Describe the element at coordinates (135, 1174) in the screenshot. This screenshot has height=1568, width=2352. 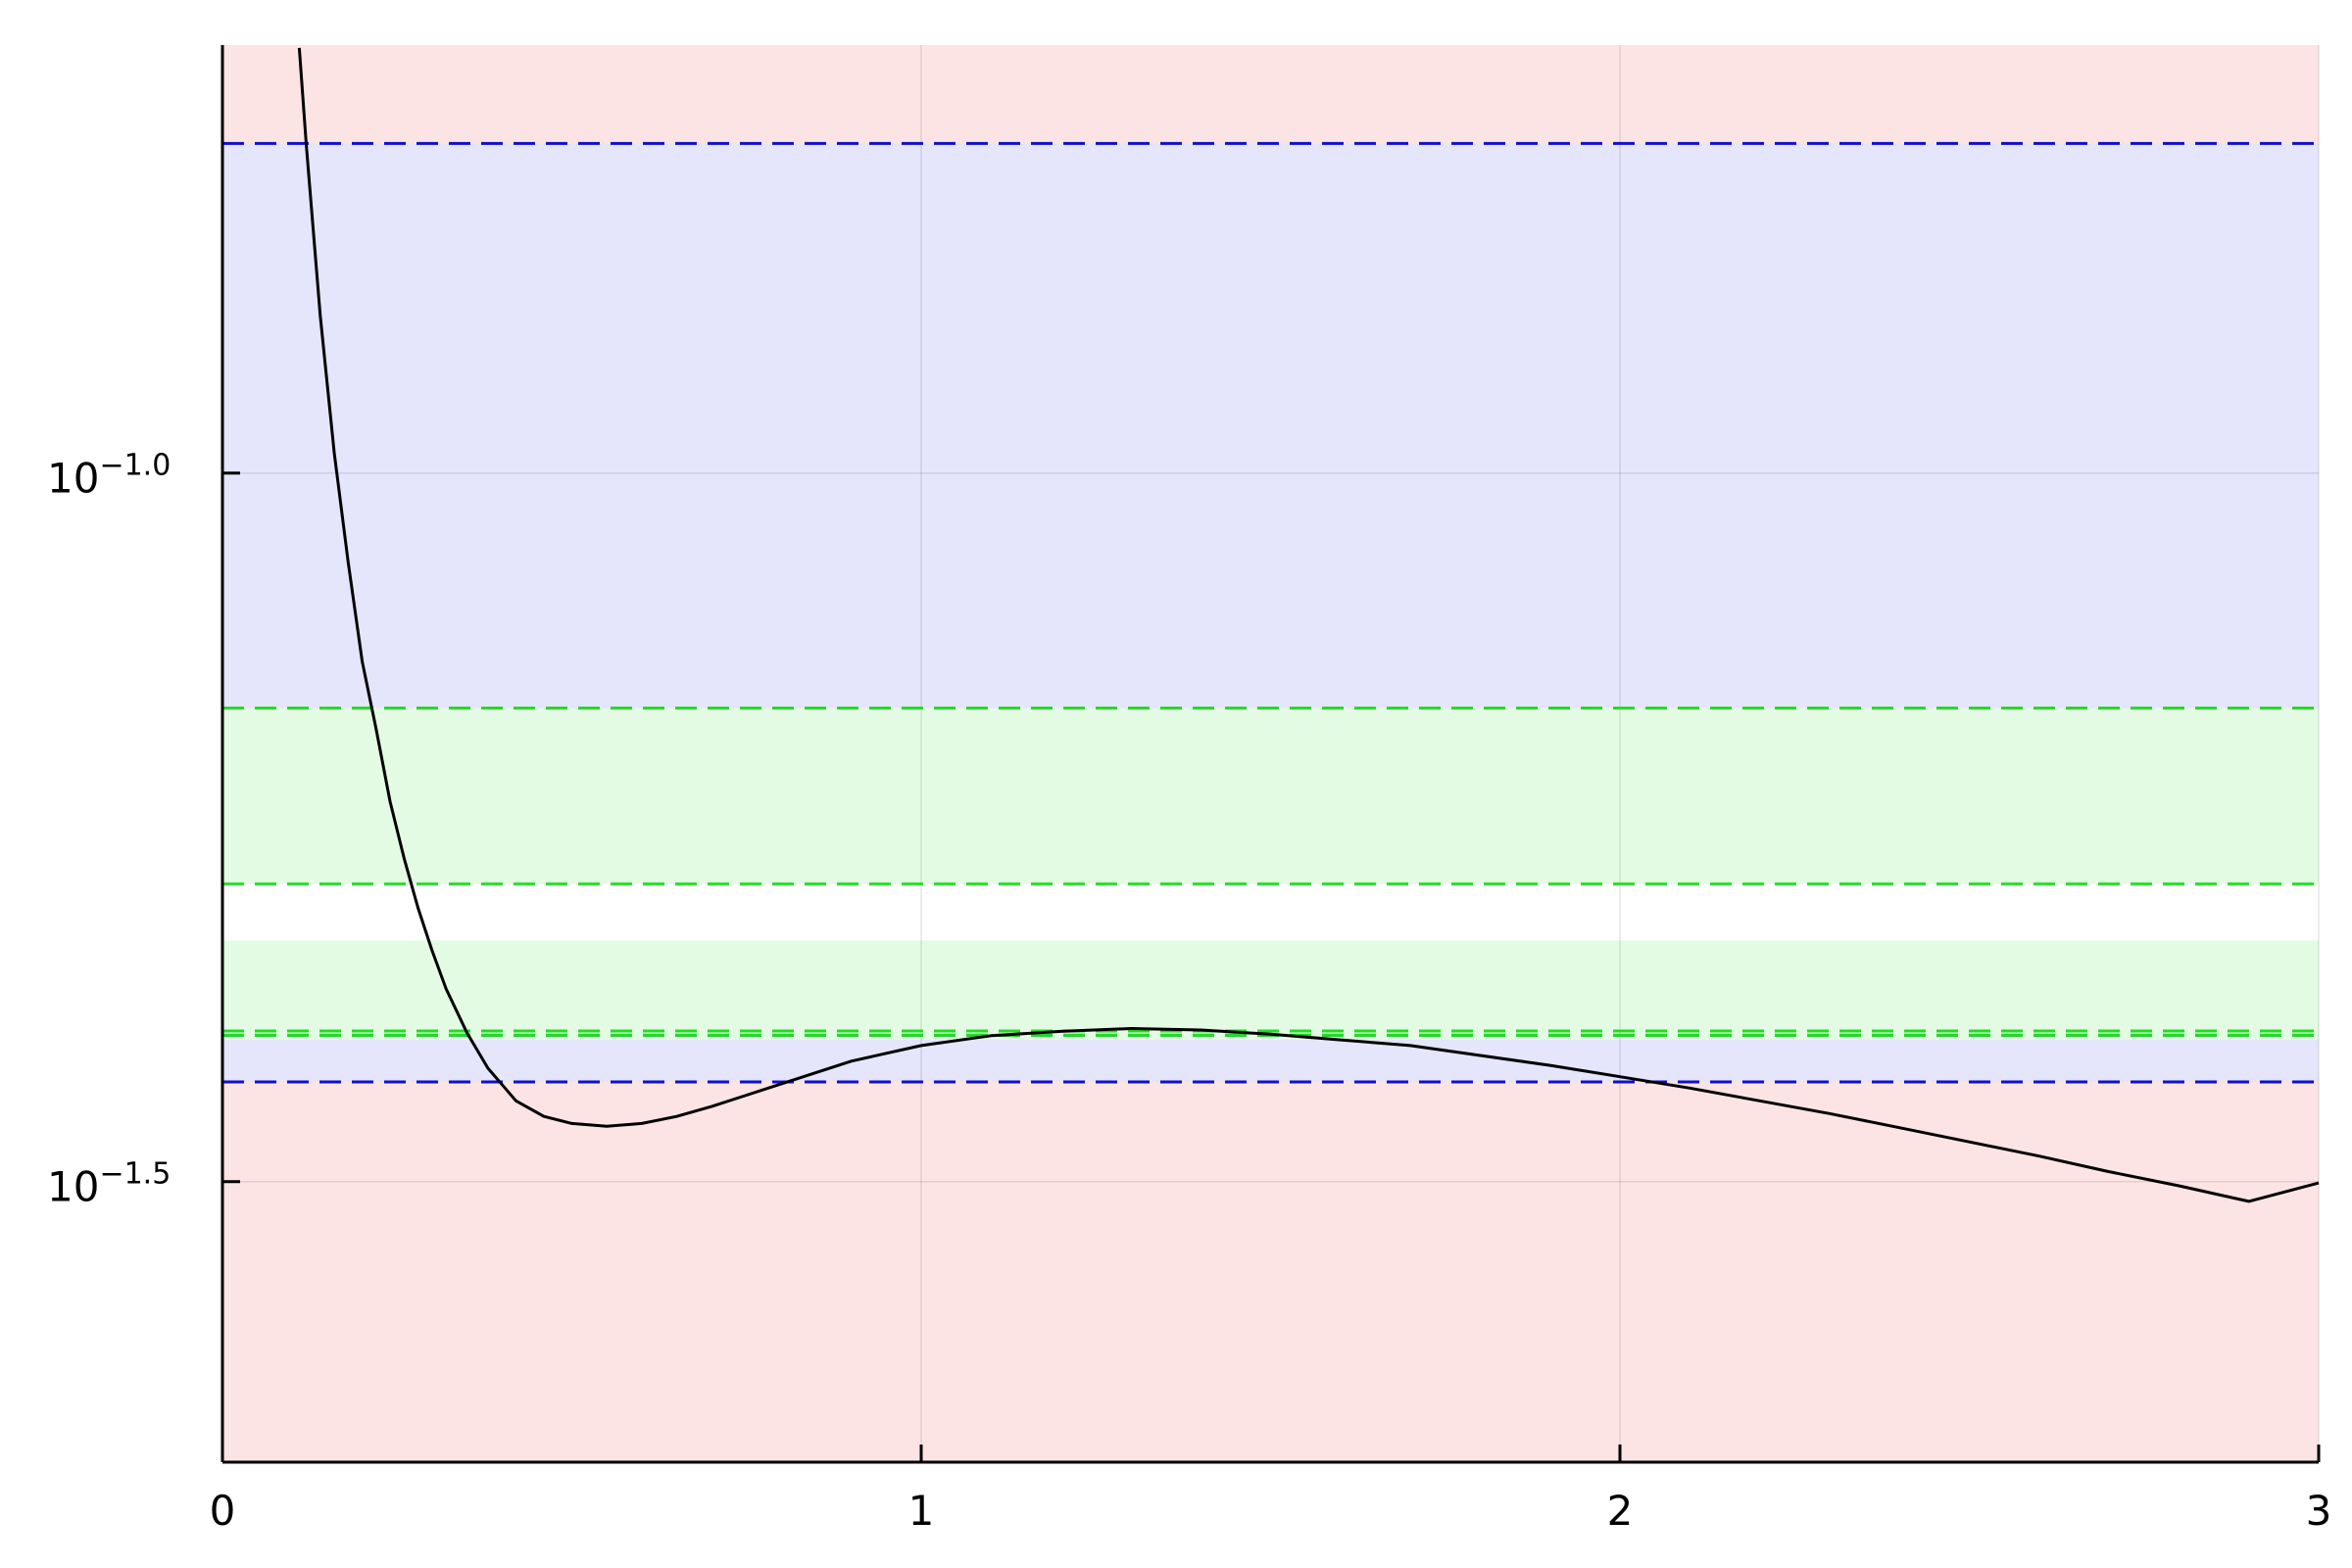
I see `y-tick-exponent: −1.5` at that location.